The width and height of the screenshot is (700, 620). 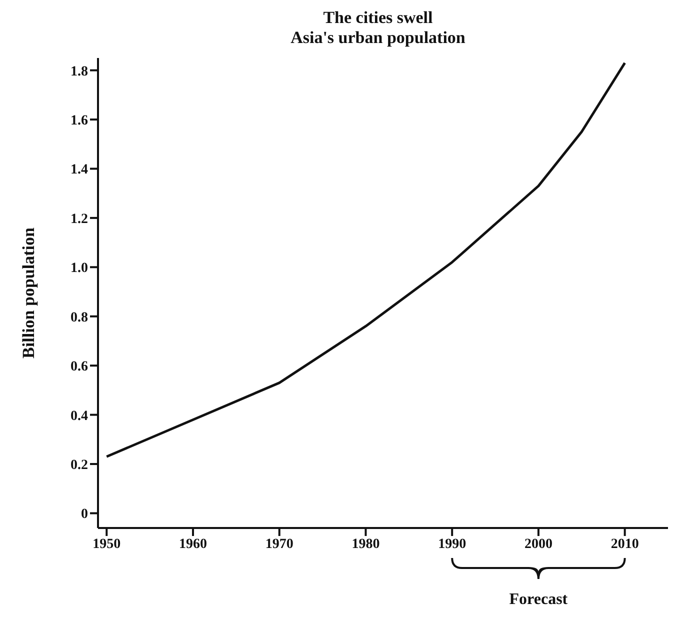 I want to click on y-tick-label: 0.6, so click(x=79, y=367).